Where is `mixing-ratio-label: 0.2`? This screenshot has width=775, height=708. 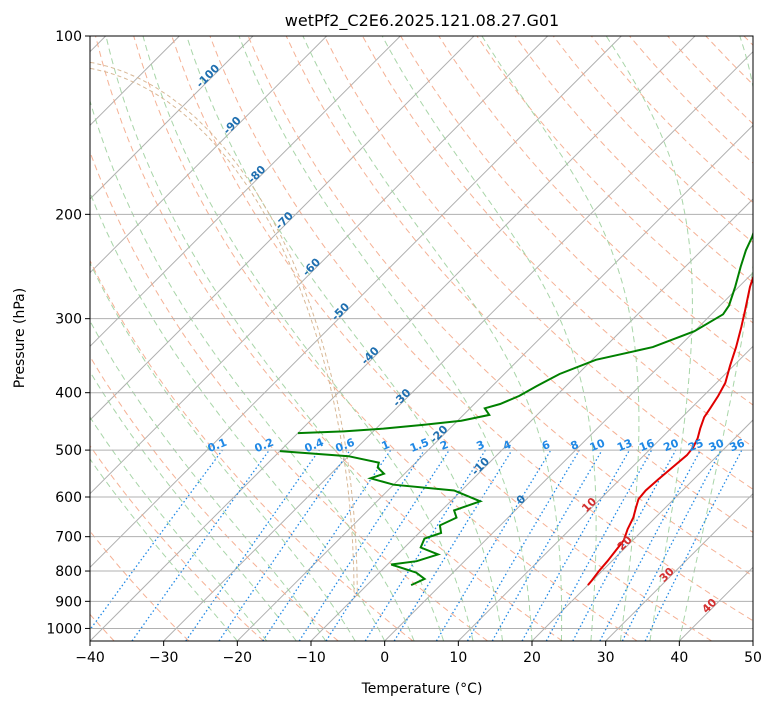 mixing-ratio-label: 0.2 is located at coordinates (264, 445).